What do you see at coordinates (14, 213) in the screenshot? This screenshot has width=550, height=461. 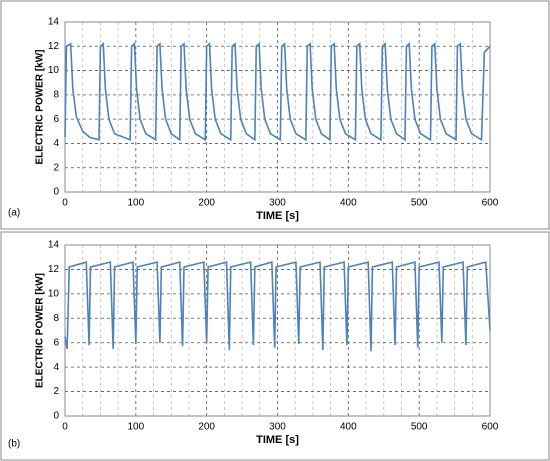 I see `panel-label: (a)` at bounding box center [14, 213].